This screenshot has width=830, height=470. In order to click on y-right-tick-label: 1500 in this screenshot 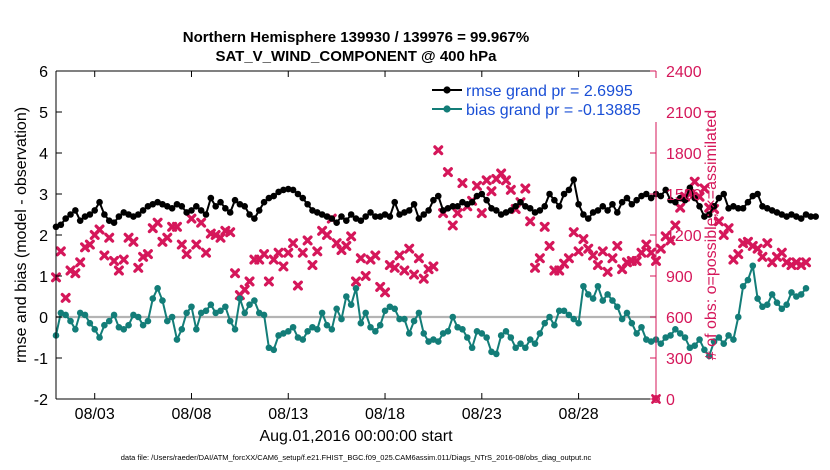, I will do `click(684, 195)`.